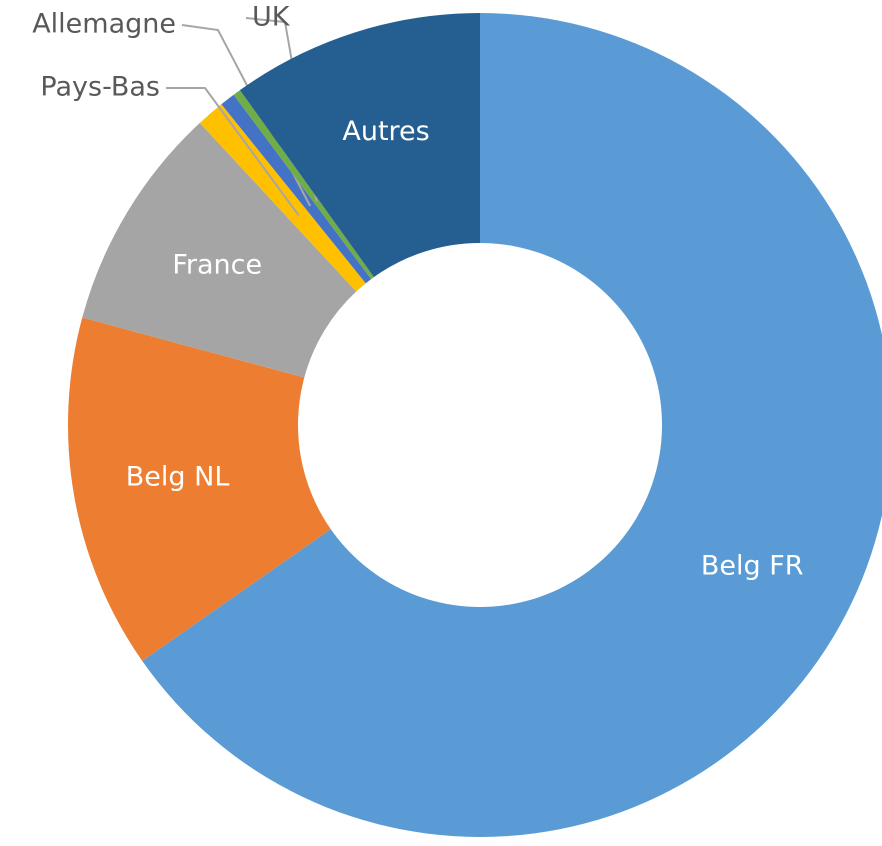 The height and width of the screenshot is (846, 882). I want to click on slice-label: Belg NL, so click(178, 476).